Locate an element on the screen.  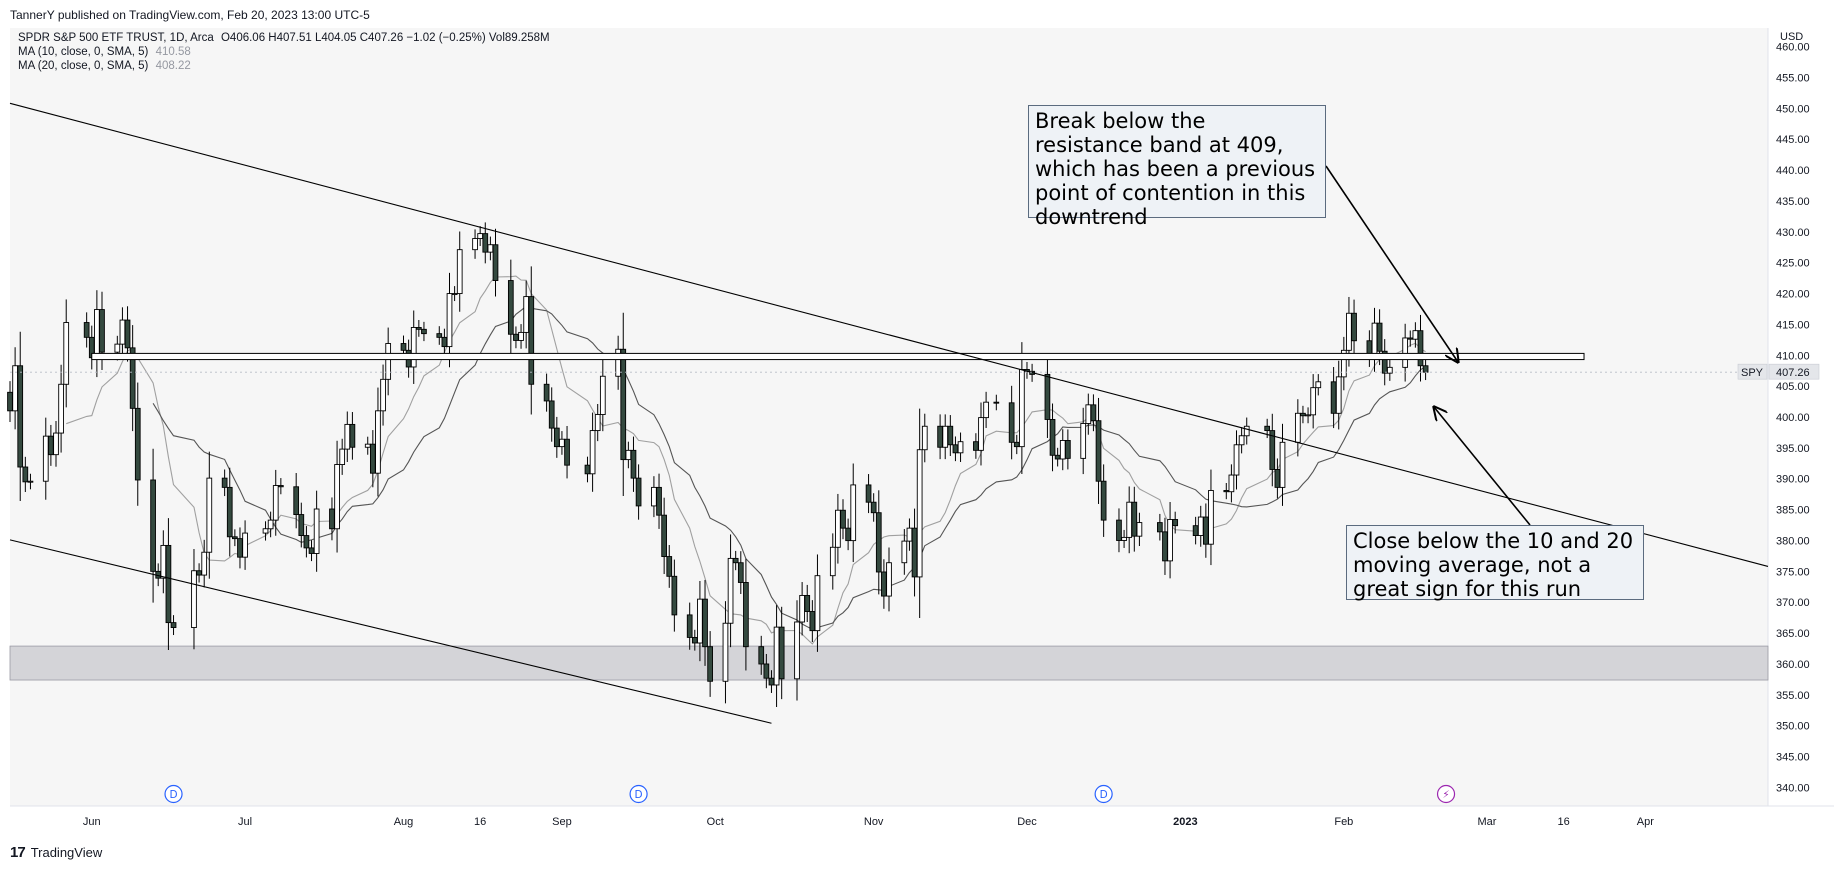
x-tick-label: Feb is located at coordinates (1343, 822).